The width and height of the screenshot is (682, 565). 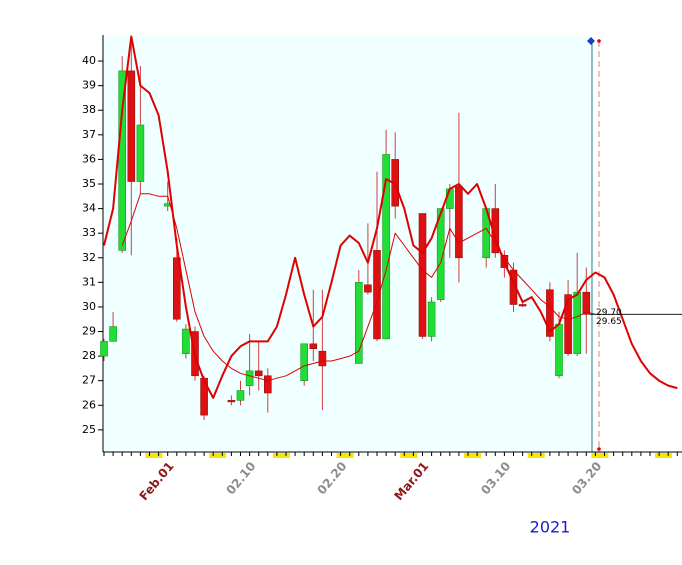 I want to click on y-tick-label: 31, so click(x=89, y=281).